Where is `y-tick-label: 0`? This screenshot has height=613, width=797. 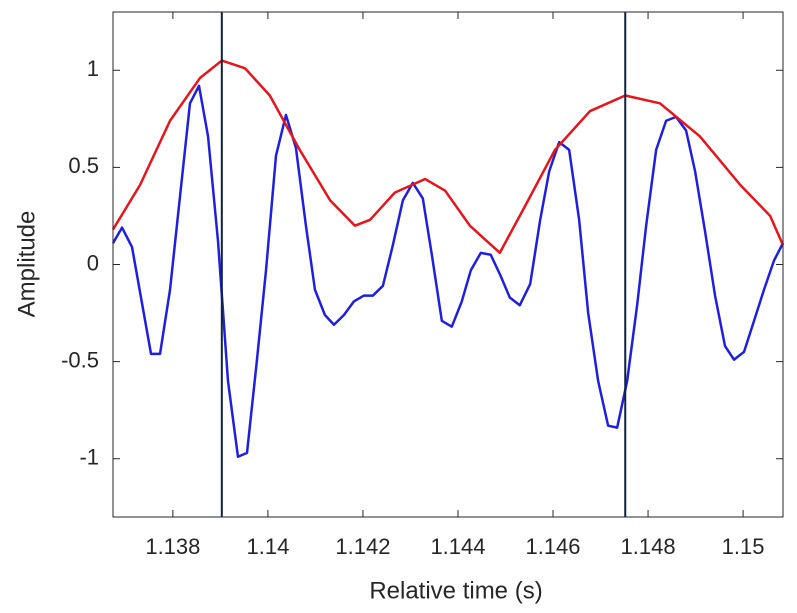 y-tick-label: 0 is located at coordinates (93, 262).